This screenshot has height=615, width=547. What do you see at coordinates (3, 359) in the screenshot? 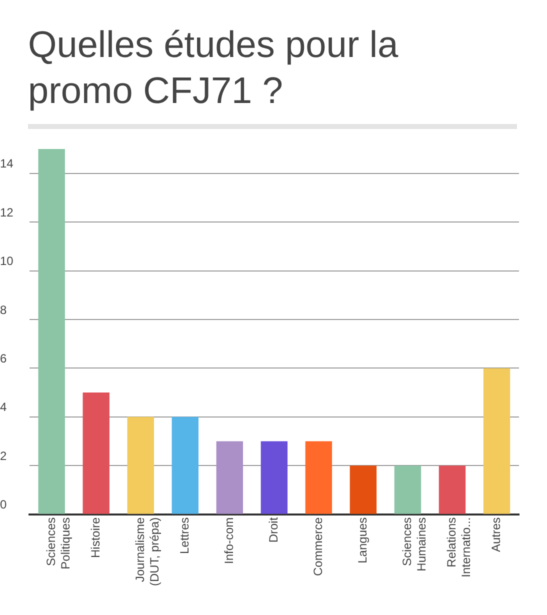
I see `y-tick-label: 6` at bounding box center [3, 359].